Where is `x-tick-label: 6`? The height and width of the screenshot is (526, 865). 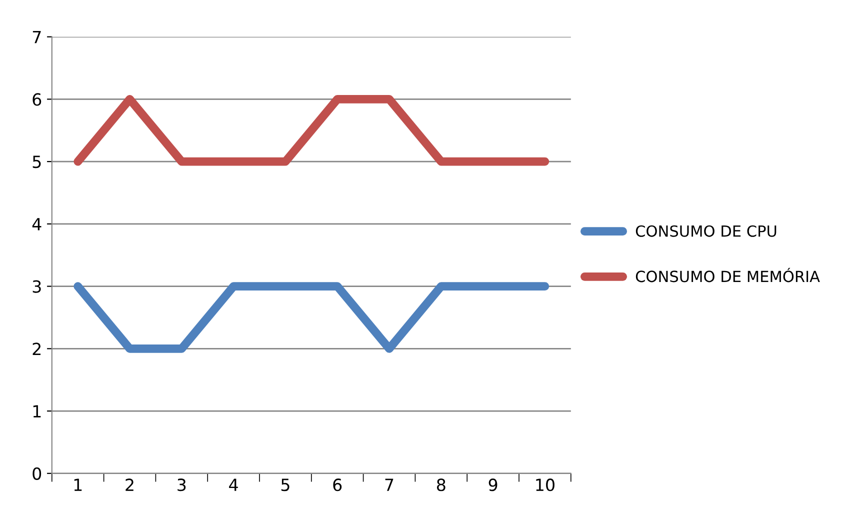
x-tick-label: 6 is located at coordinates (337, 485).